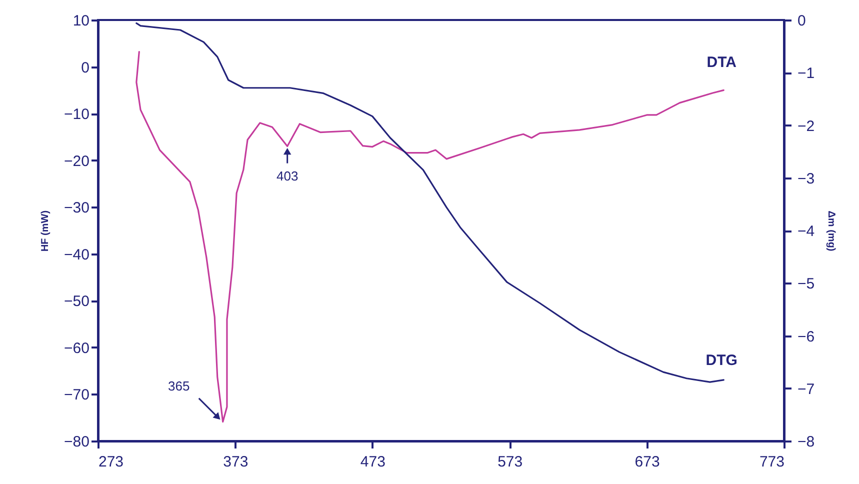 This screenshot has height=484, width=859. What do you see at coordinates (77, 442) in the screenshot?
I see `y-tick-label: −80` at bounding box center [77, 442].